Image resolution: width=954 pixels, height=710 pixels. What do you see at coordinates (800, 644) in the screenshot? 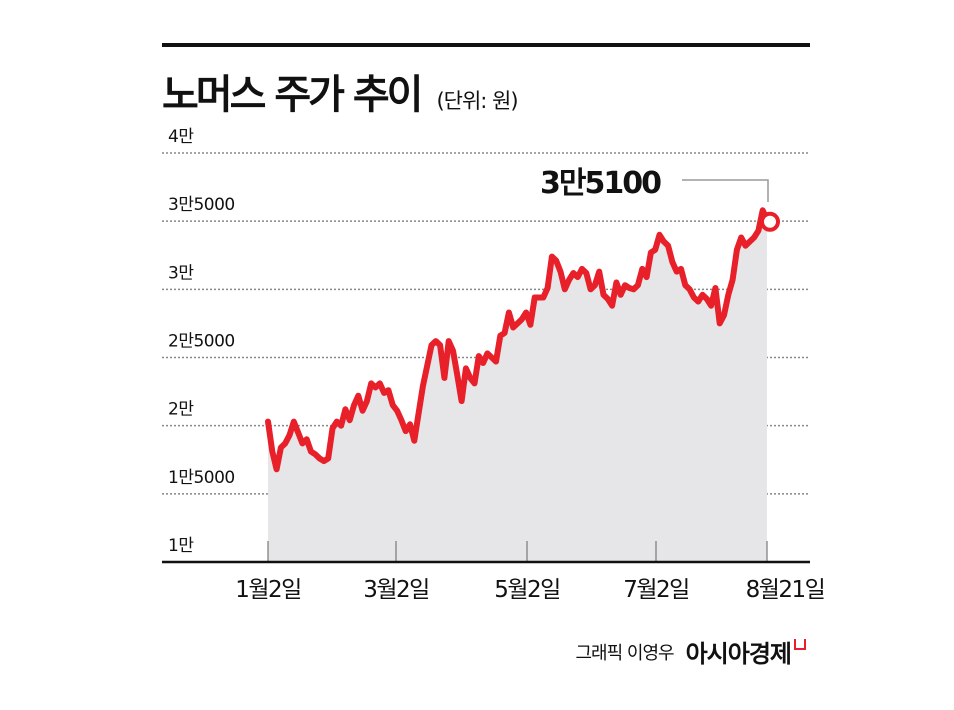
I see `brand-mark-icon` at bounding box center [800, 644].